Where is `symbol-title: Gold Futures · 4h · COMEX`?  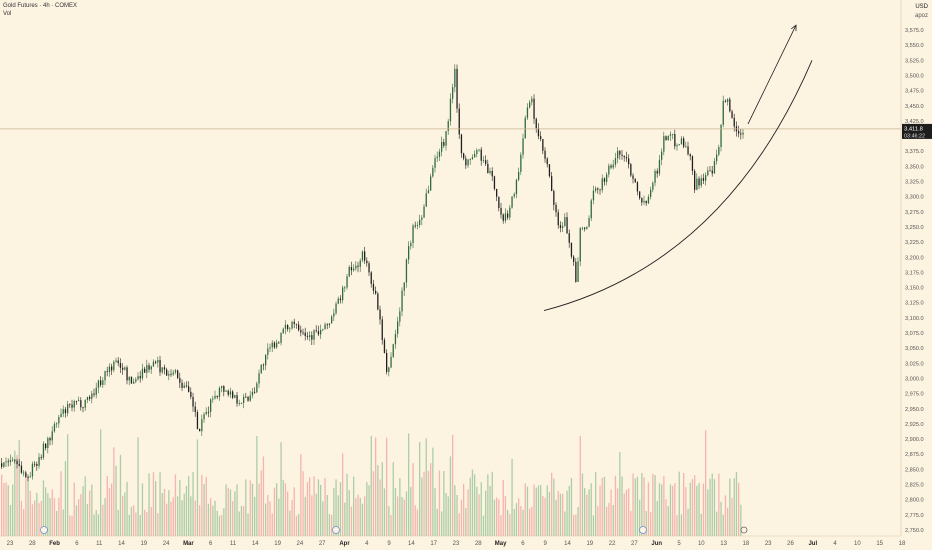 symbol-title: Gold Futures · 4h · COMEX is located at coordinates (40, 6).